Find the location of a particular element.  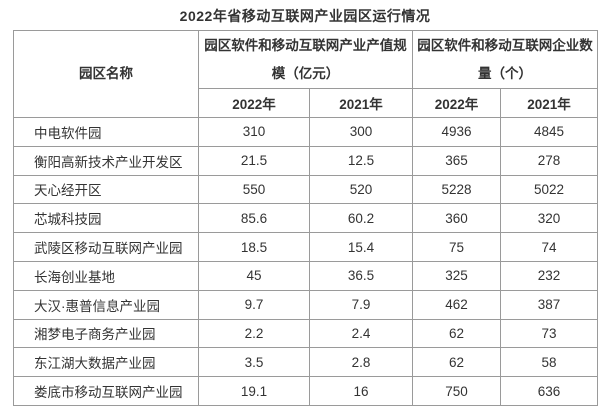

value-cell: 3.5 is located at coordinates (254, 362).